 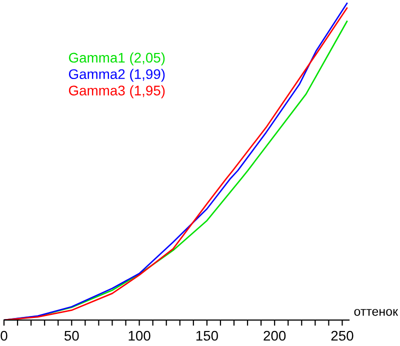 I want to click on text: Gamma3 (1,95), so click(x=116, y=91).